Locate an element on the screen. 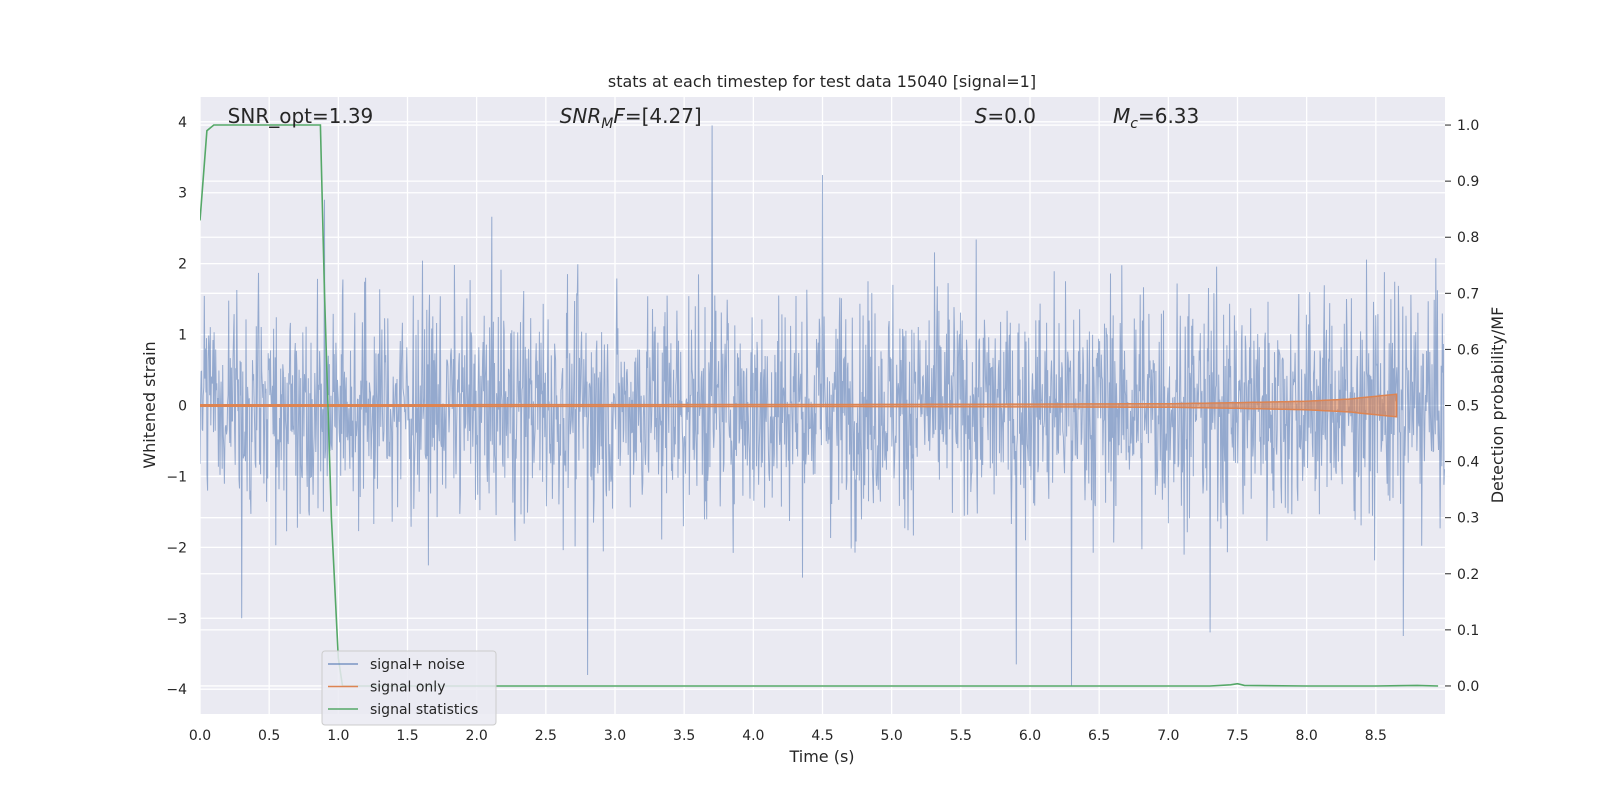 The height and width of the screenshot is (800, 1600). x-tick-label: 6.0 is located at coordinates (1030, 736).